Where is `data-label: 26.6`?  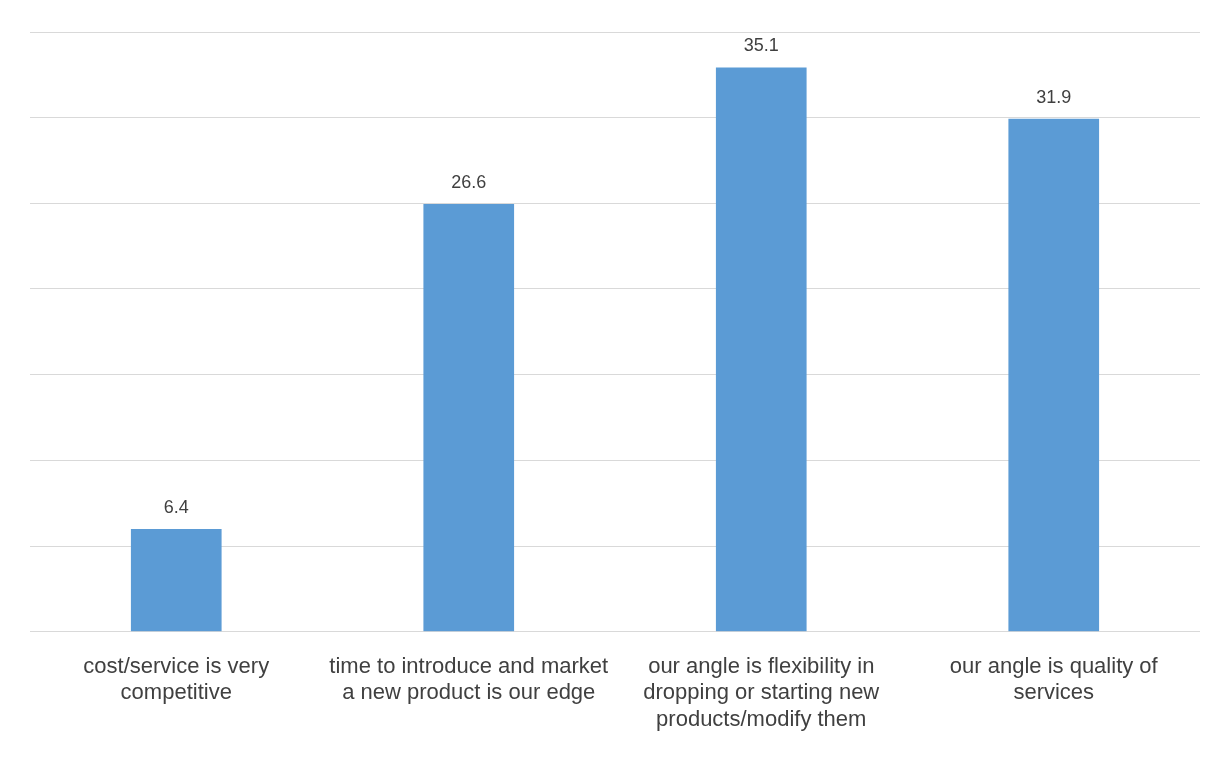 data-label: 26.6 is located at coordinates (469, 182).